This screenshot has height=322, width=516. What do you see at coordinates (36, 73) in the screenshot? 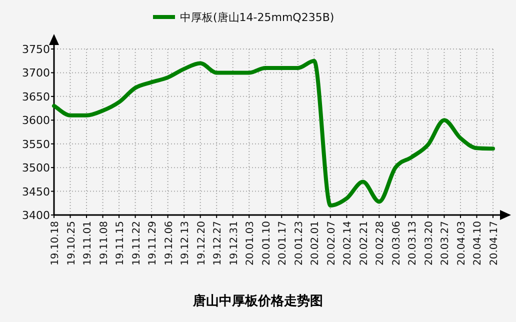
I see `y-tick-label: 3700` at bounding box center [36, 73].